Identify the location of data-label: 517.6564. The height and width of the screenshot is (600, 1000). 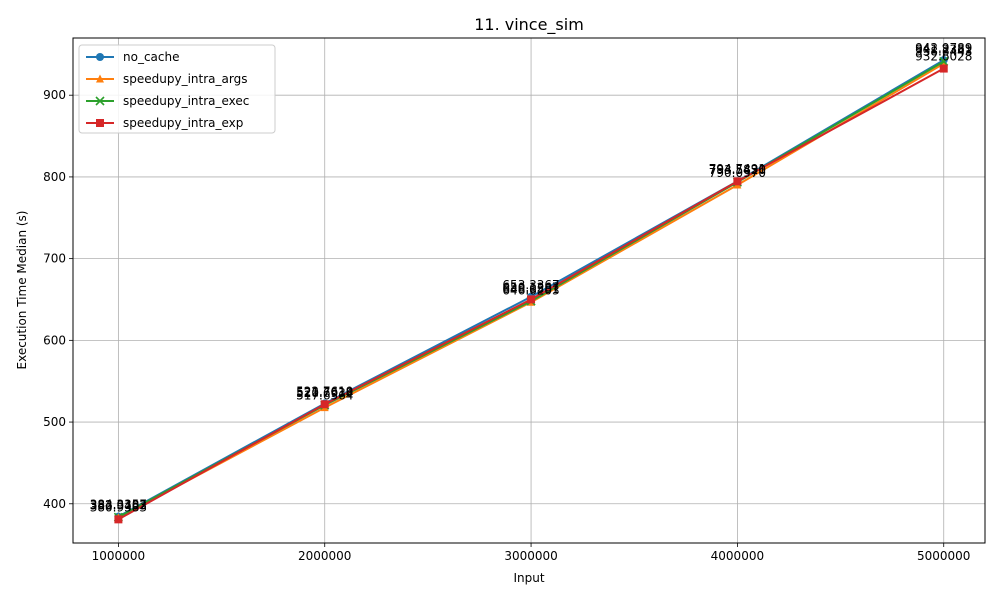
(324, 396).